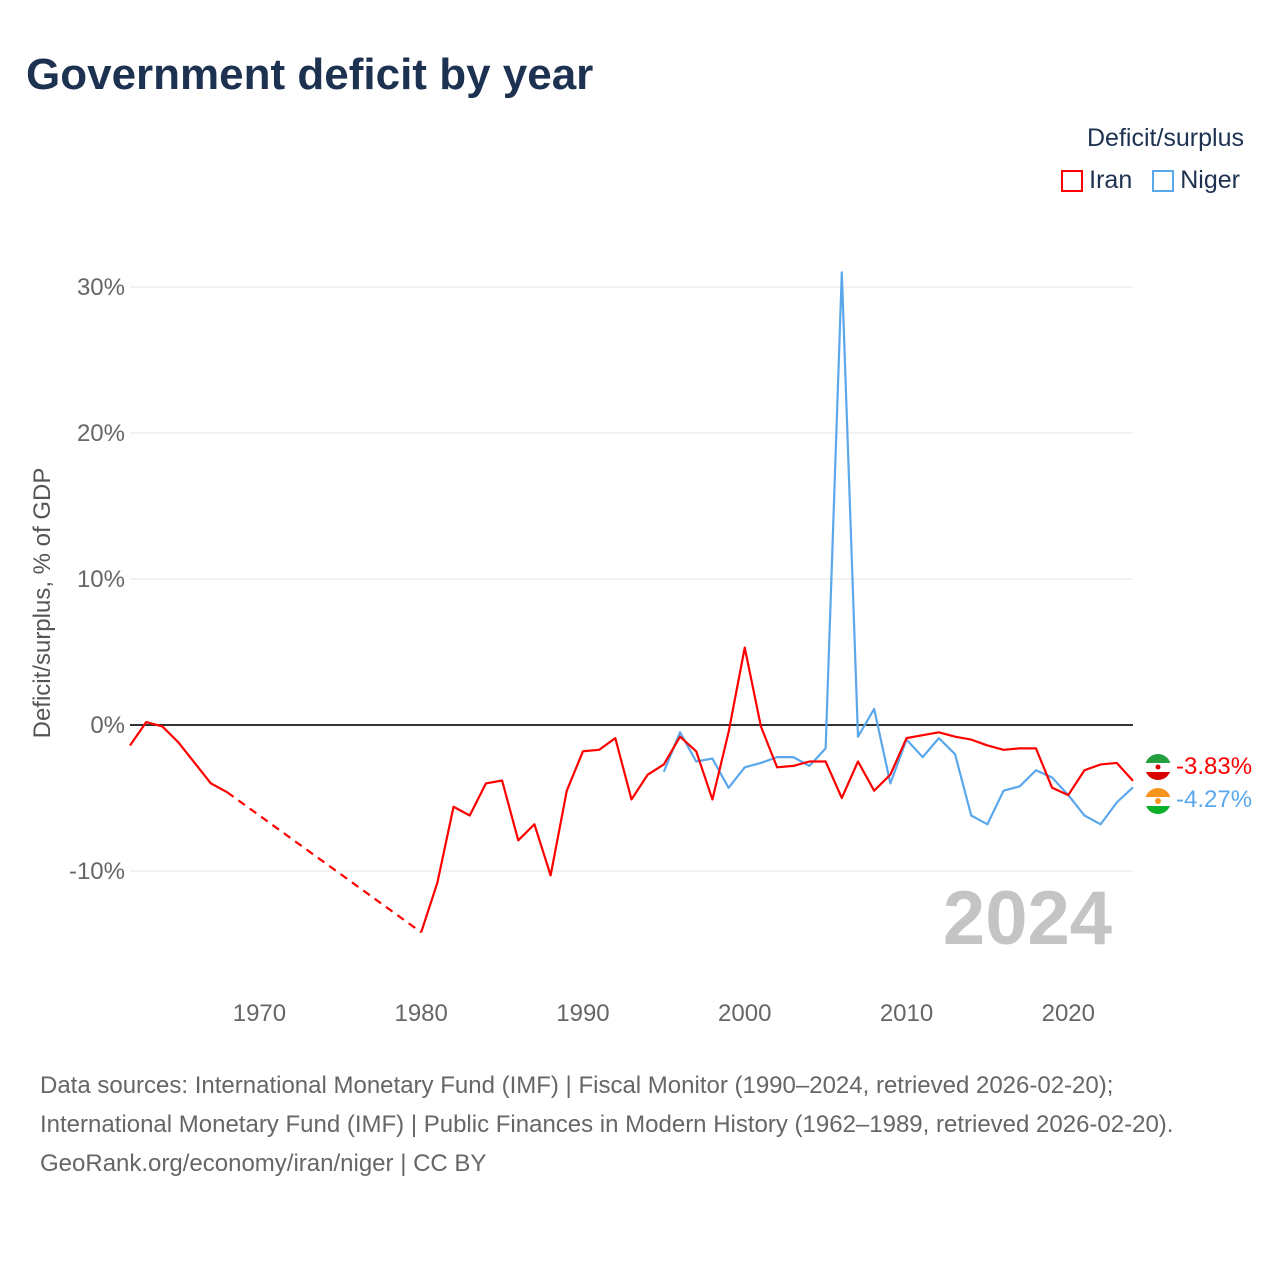 The height and width of the screenshot is (1280, 1280). What do you see at coordinates (1214, 766) in the screenshot?
I see `iran-end-label: -3.83%` at bounding box center [1214, 766].